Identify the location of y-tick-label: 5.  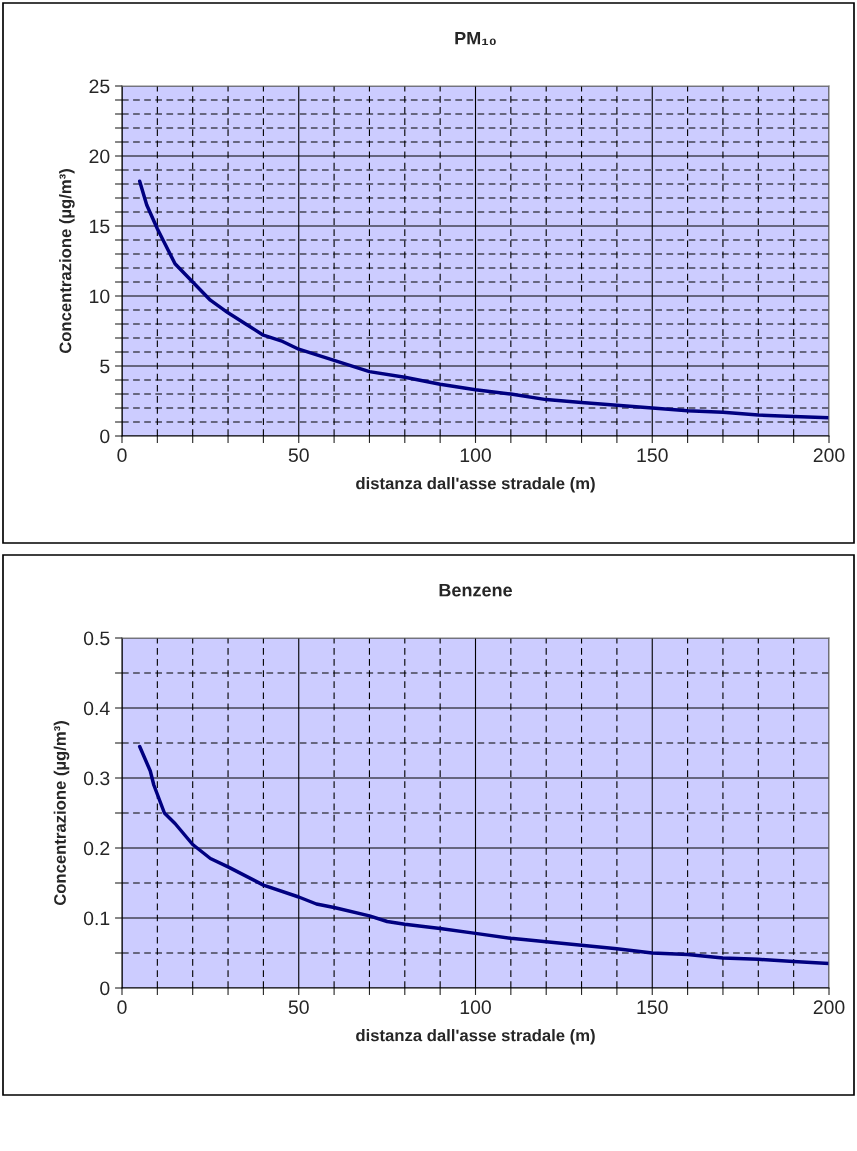
(105, 366).